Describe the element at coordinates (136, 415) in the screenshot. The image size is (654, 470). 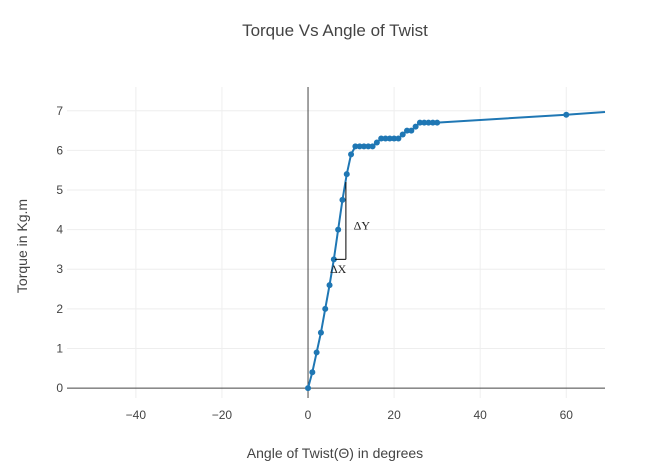
I see `x-tick-label: −40` at that location.